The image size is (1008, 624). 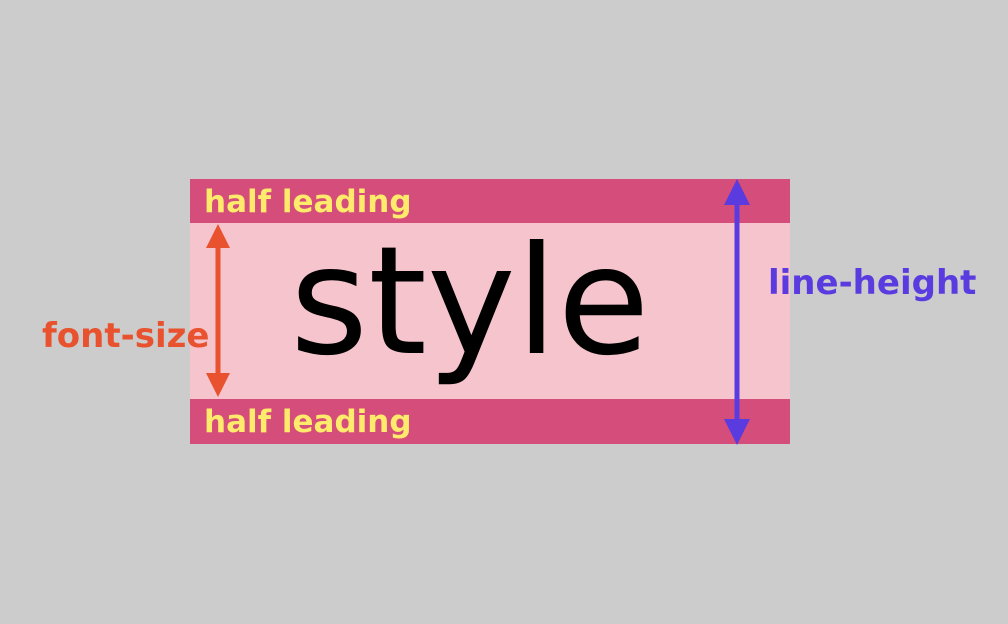 I want to click on line-height-label: line-height, so click(x=872, y=283).